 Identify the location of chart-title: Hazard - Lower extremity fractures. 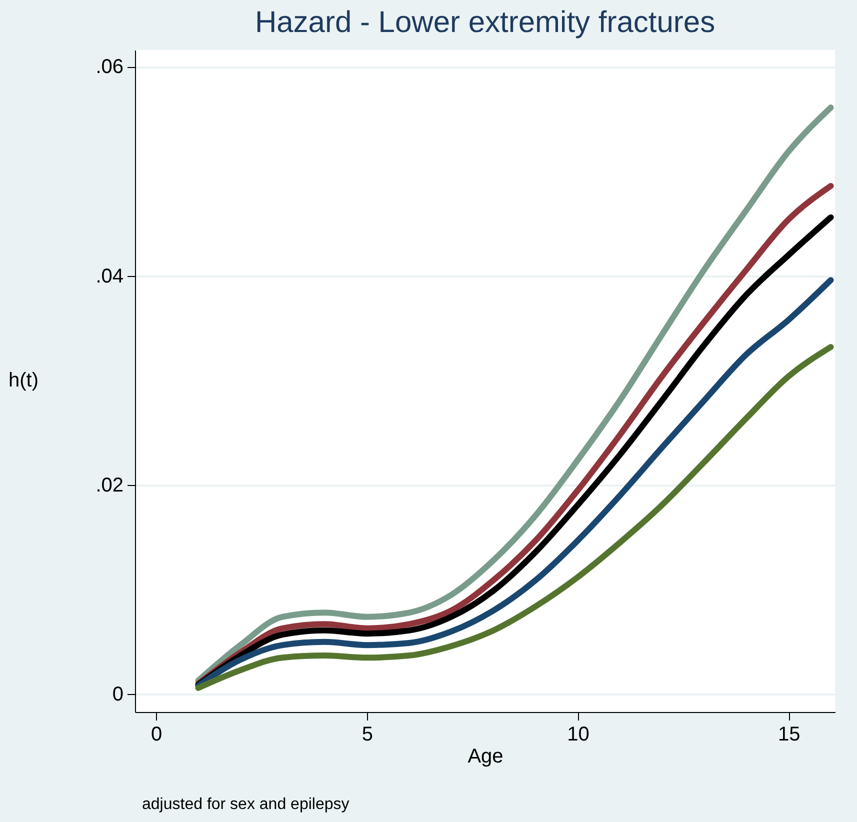
(485, 22).